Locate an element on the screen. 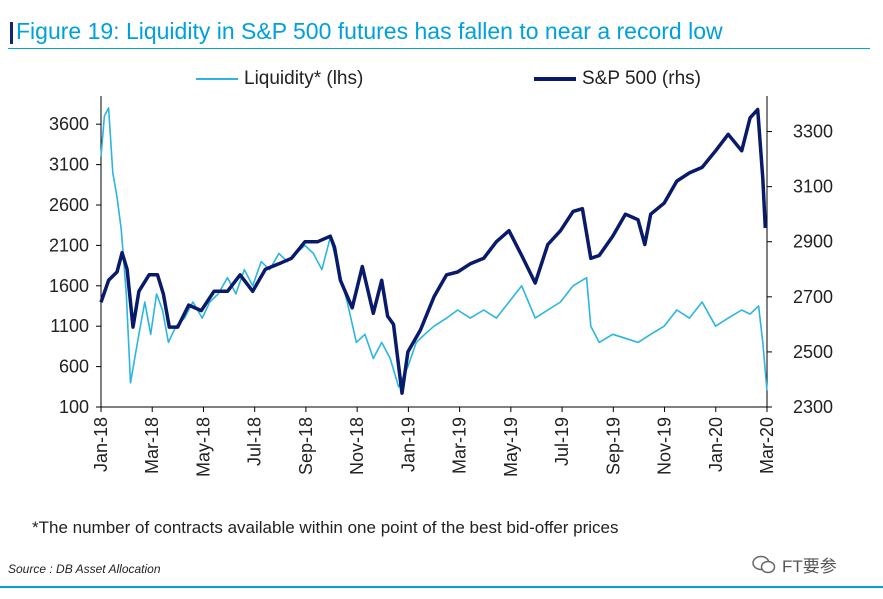 The height and width of the screenshot is (599, 883). x-tick-label: Sep-19 is located at coordinates (613, 446).